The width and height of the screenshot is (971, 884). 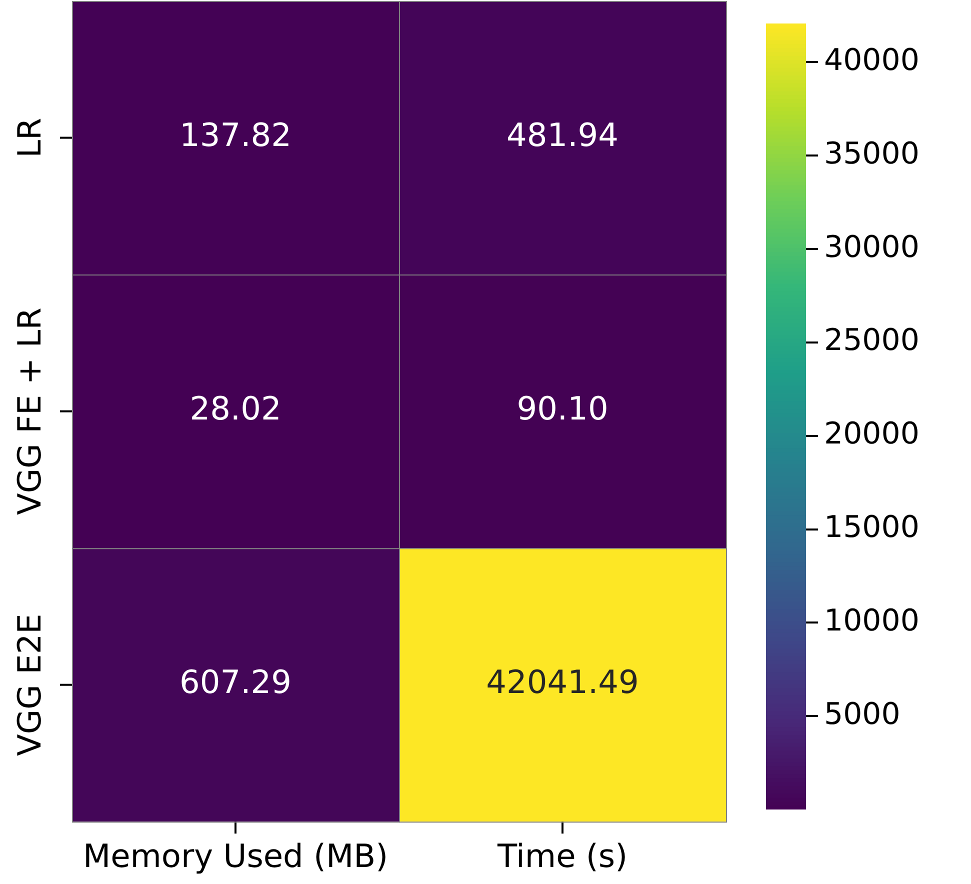 What do you see at coordinates (236, 682) in the screenshot?
I see `data-label: 607.29` at bounding box center [236, 682].